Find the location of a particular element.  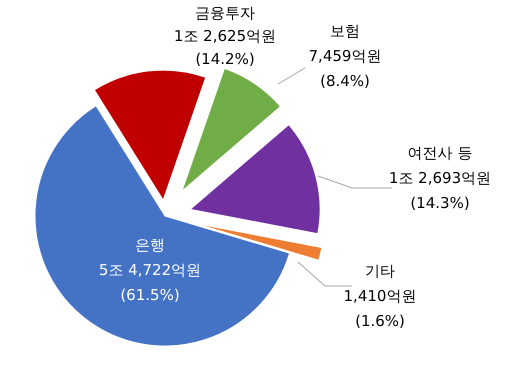

data-label: 1조 2,693억원 (14.3%) is located at coordinates (440, 190).